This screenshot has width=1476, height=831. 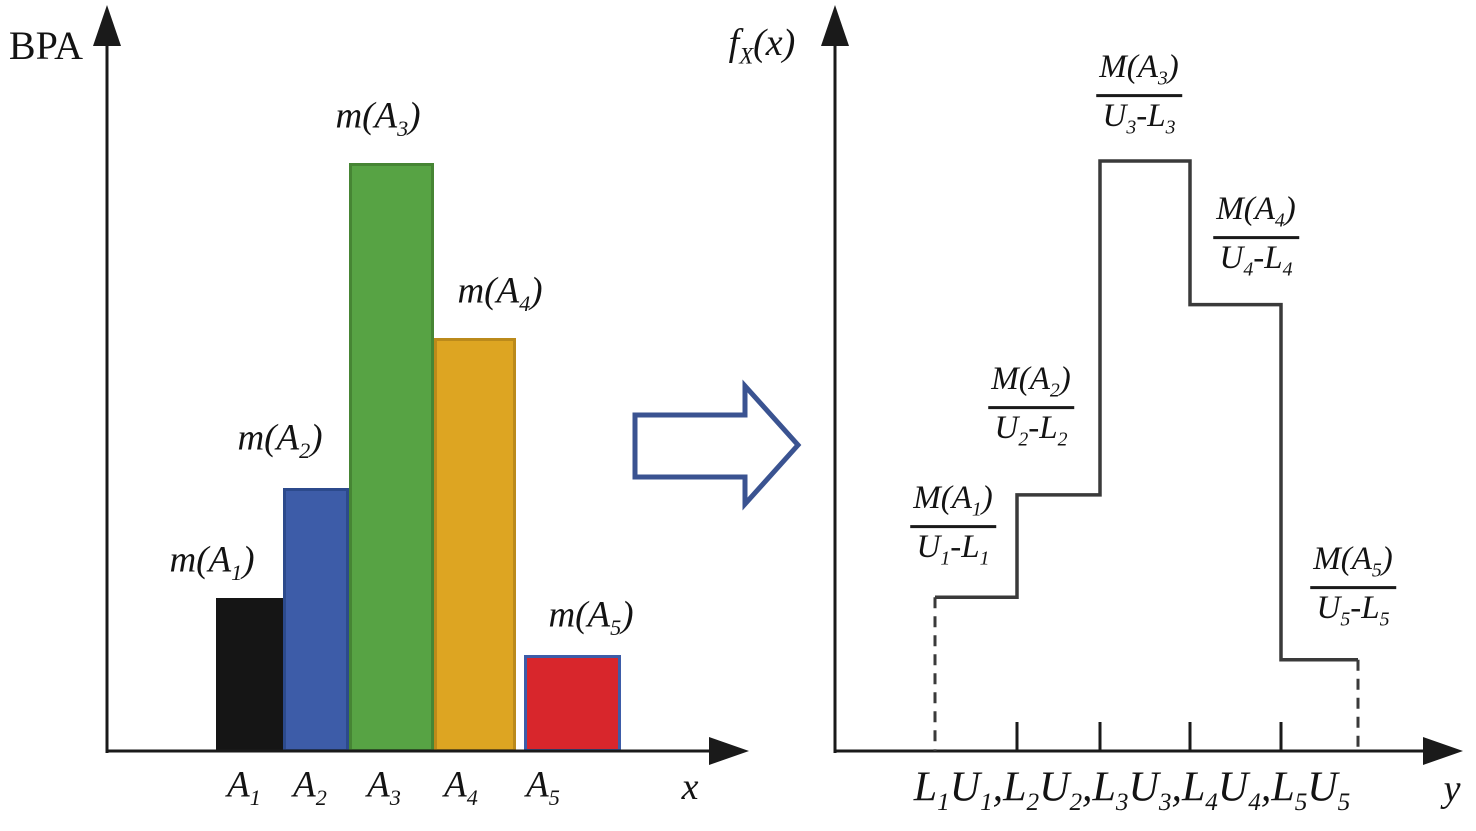 I want to click on density-label-a5-denominator: U5-L5, so click(x=1353, y=611).